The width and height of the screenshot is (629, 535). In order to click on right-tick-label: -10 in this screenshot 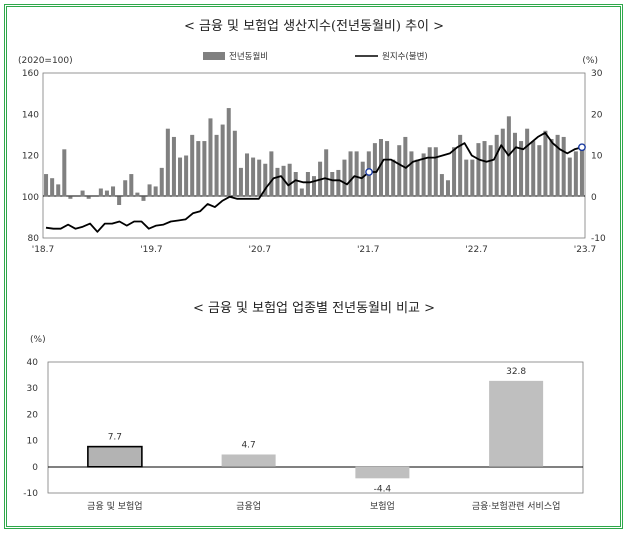, I will do `click(598, 239)`.